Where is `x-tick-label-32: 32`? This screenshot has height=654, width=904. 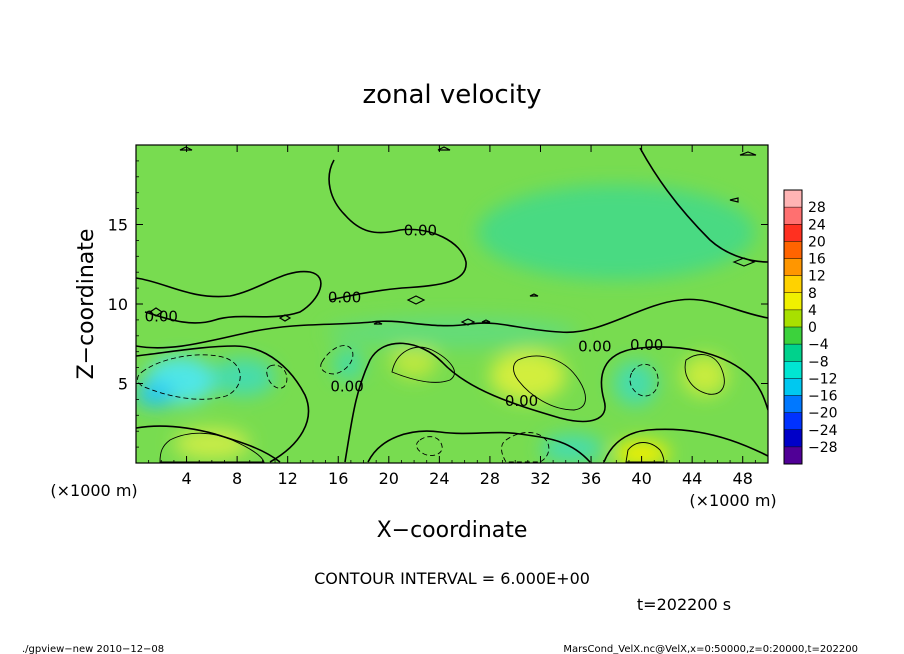
x-tick-label-32: 32 is located at coordinates (540, 478).